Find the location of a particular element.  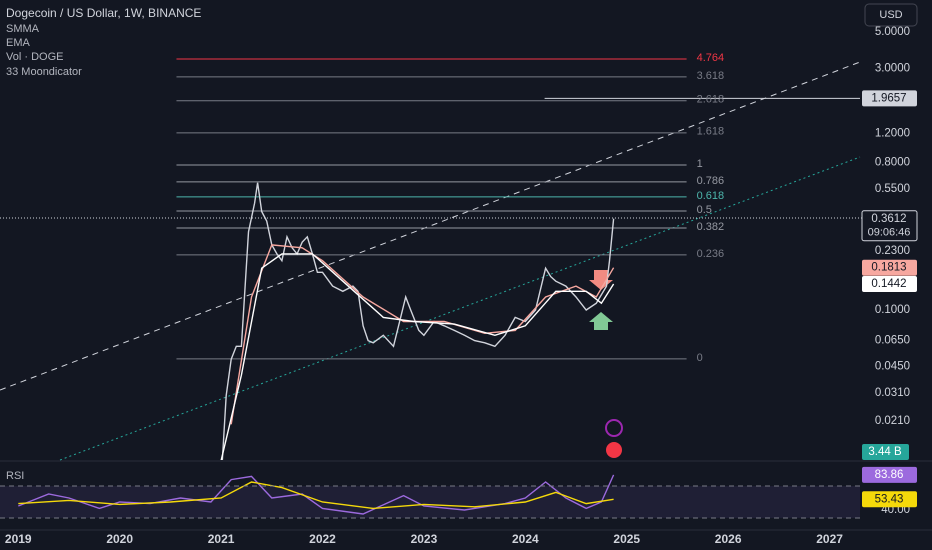

symbol-title: Dogecoin / US Dollar, 1W, BINANCE is located at coordinates (103, 13).